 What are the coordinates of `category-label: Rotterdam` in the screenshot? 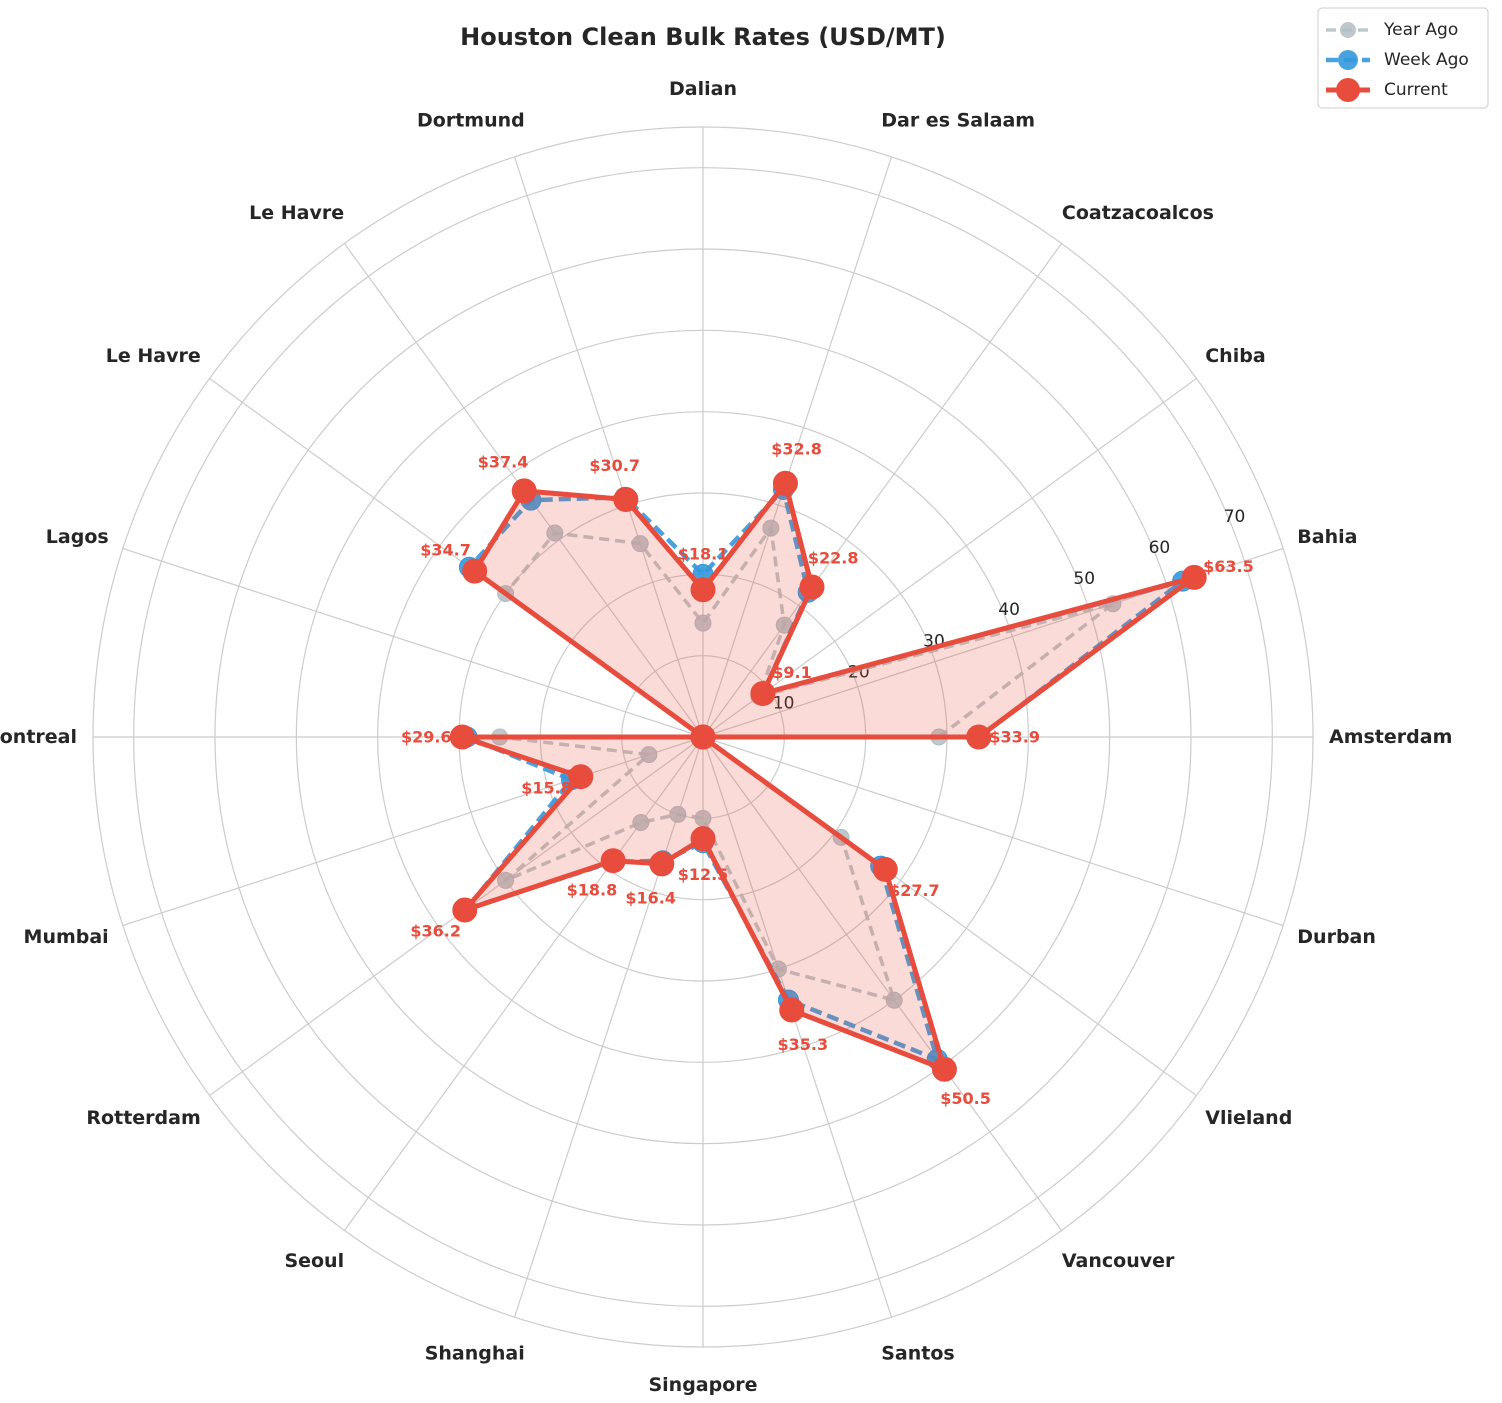 It's located at (143, 1118).